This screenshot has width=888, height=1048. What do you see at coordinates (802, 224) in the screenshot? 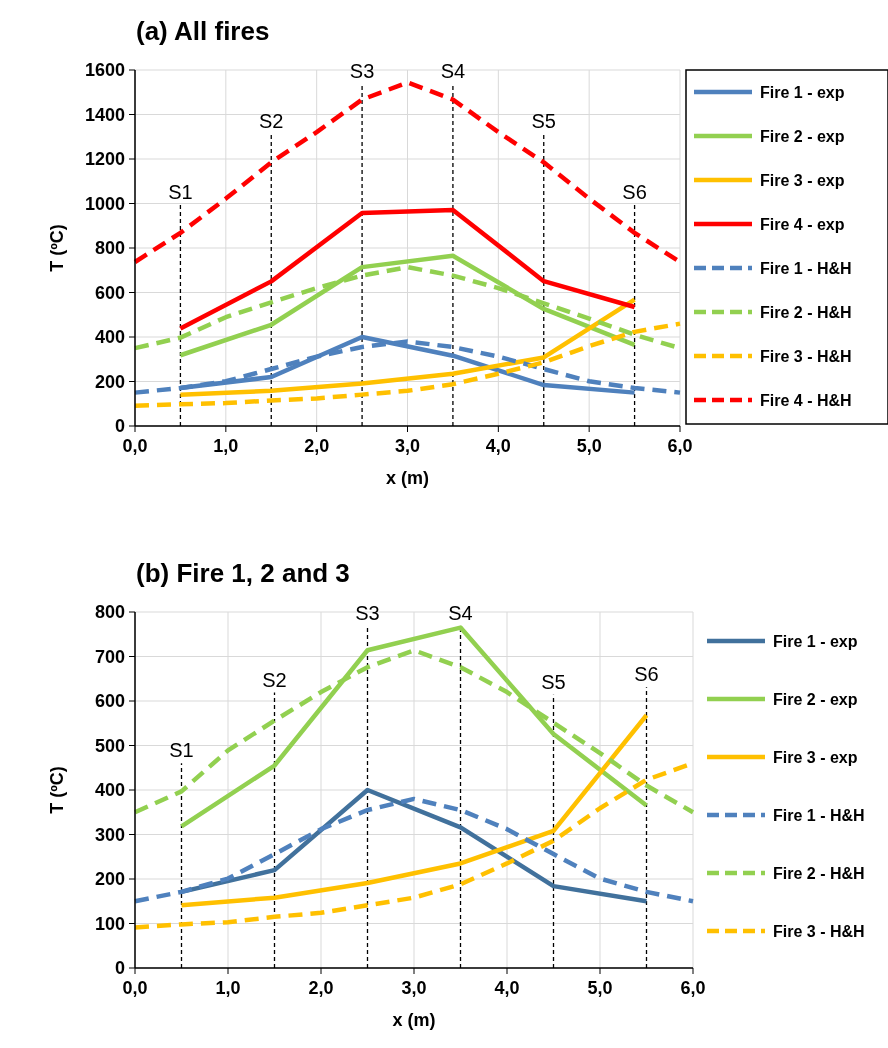
I see `legend-label: Fire 4 - exp` at bounding box center [802, 224].